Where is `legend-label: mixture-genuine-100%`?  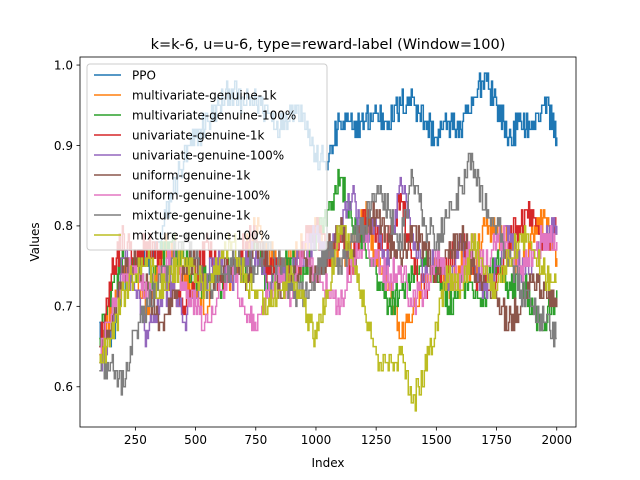
legend-label: mixture-genuine-100% is located at coordinates (201, 235).